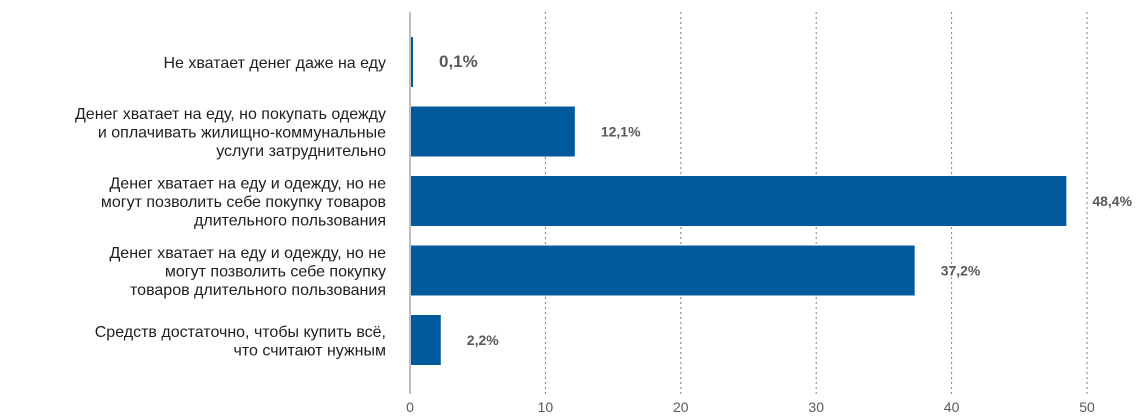 Image resolution: width=1140 pixels, height=416 pixels. I want to click on category-label-line: Не хватает денег даже на еду, so click(274, 63).